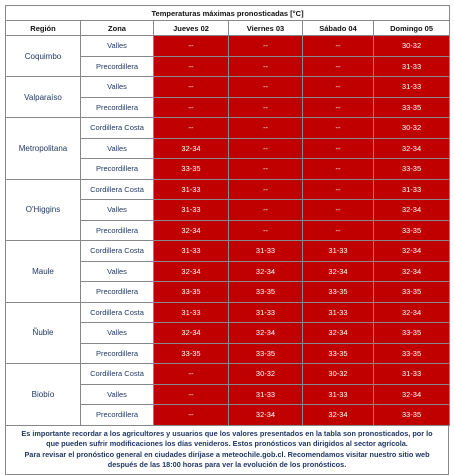 The width and height of the screenshot is (454, 475). Describe the element at coordinates (43, 97) in the screenshot. I see `region-cell: Valparaíso` at that location.